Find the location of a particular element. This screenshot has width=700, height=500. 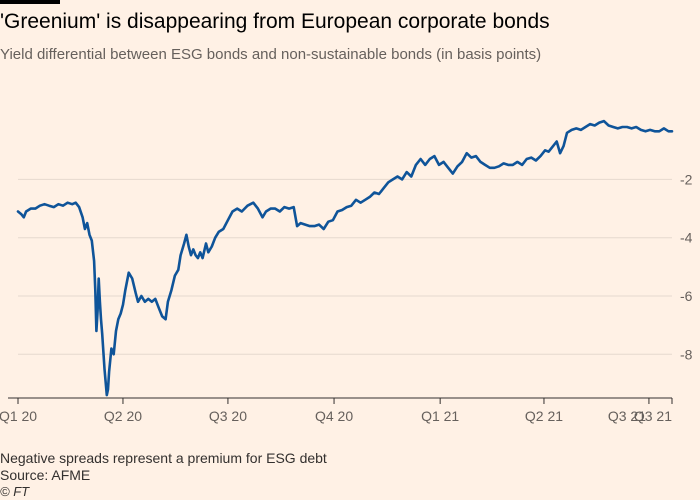

x-tick-label: Q1 21 is located at coordinates (440, 416).